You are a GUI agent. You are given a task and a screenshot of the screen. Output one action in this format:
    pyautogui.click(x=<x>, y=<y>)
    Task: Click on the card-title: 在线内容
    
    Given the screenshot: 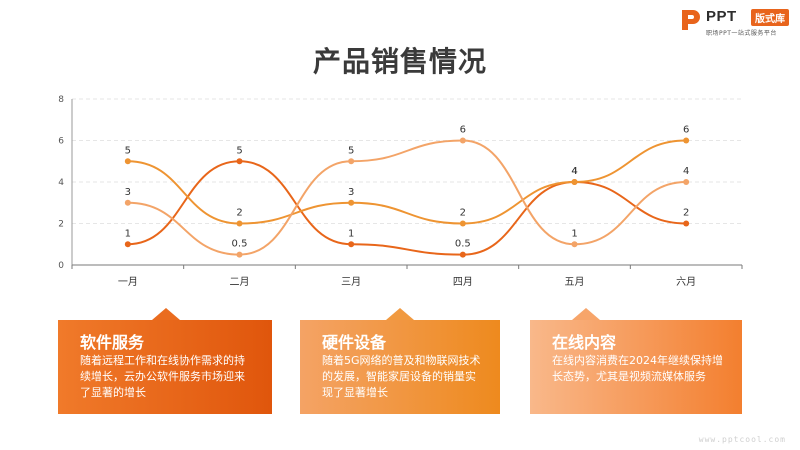 What is the action you would take?
    pyautogui.click(x=584, y=342)
    